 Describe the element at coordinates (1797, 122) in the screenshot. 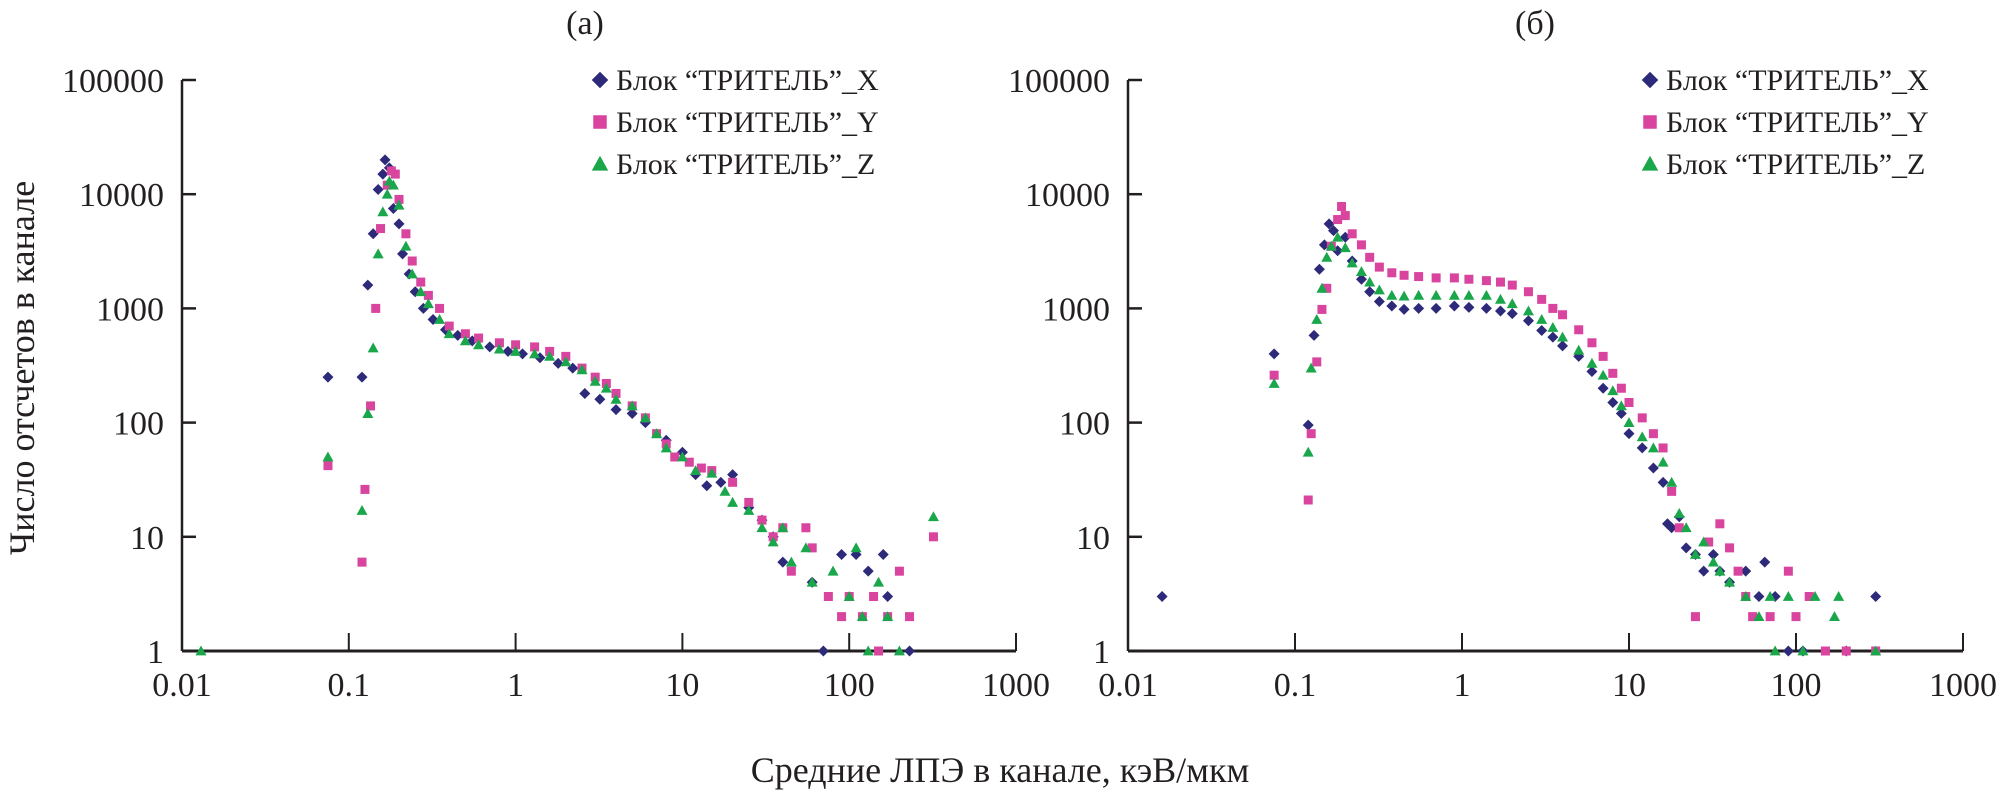

I see `legend-label: Блок “ТРИТЕЛЬ”_Y` at that location.